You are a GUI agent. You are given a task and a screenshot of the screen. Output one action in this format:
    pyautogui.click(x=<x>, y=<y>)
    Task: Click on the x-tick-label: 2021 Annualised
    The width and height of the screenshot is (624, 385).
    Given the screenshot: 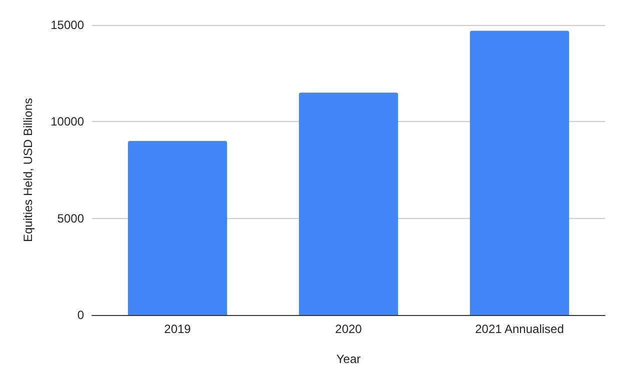 What is the action you would take?
    pyautogui.click(x=519, y=329)
    